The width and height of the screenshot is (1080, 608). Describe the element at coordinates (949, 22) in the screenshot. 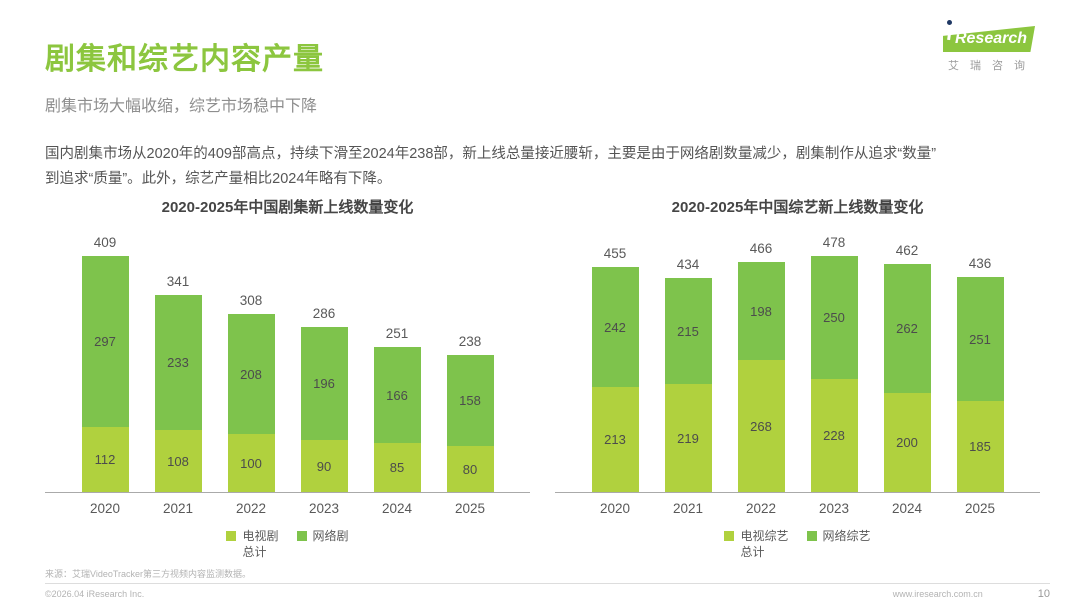

I see `logo-i-dot` at that location.